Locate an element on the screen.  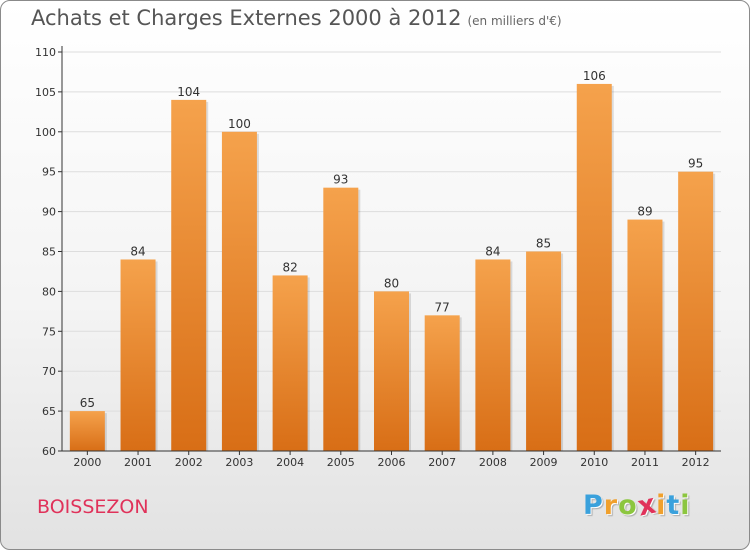
data-label: 93 is located at coordinates (340, 180).